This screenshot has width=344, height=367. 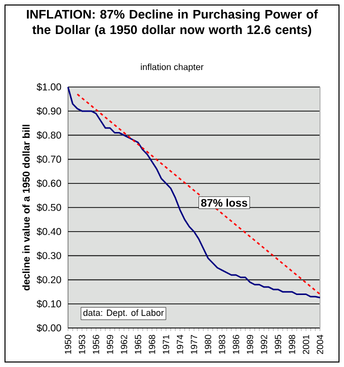 What do you see at coordinates (180, 344) in the screenshot?
I see `x-tick-label: 1974` at bounding box center [180, 344].